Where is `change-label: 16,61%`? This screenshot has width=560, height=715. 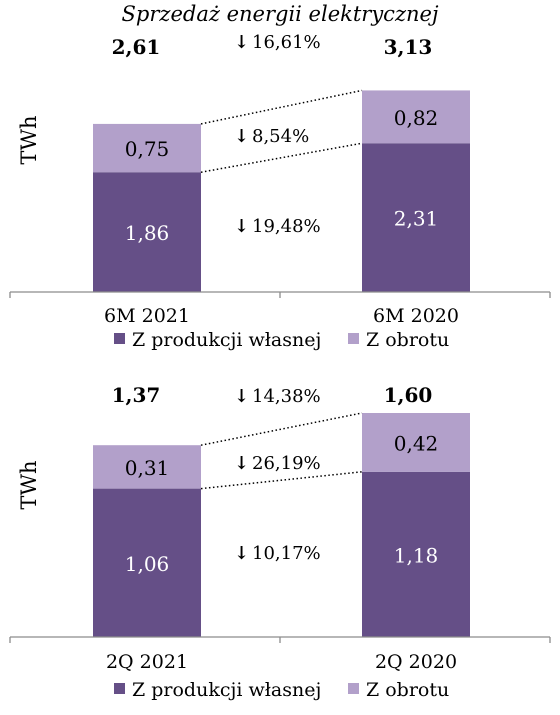 change-label: 16,61% is located at coordinates (286, 42).